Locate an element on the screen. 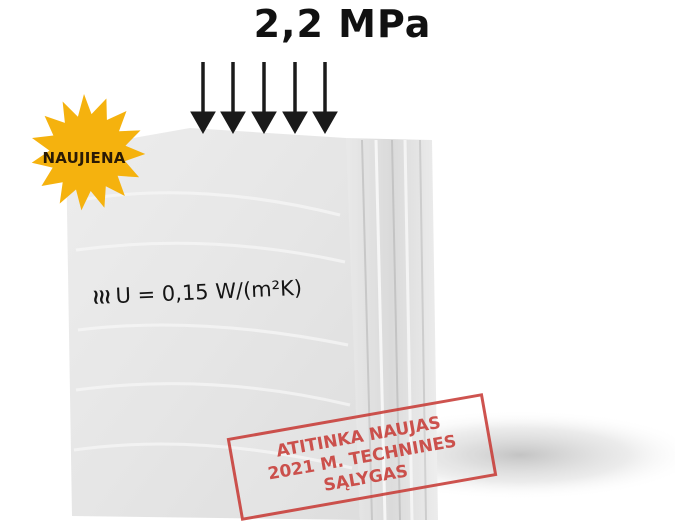  pressure-arrows is located at coordinates (264, 98).